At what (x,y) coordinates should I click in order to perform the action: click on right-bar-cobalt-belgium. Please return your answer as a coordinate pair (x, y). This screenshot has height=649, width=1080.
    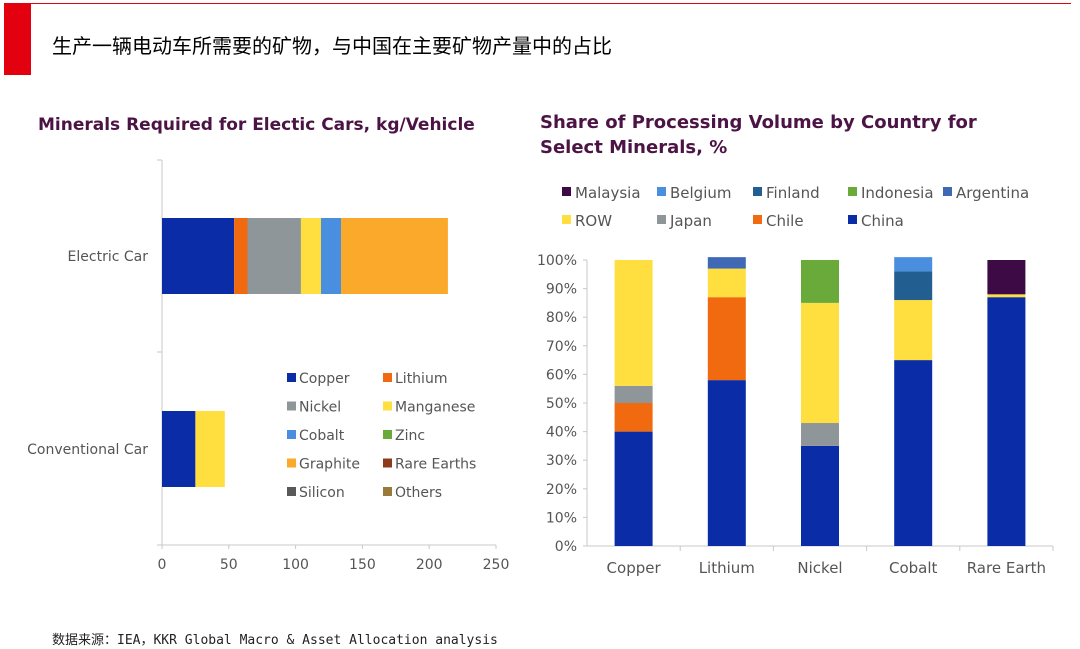
    Looking at the image, I should click on (913, 264).